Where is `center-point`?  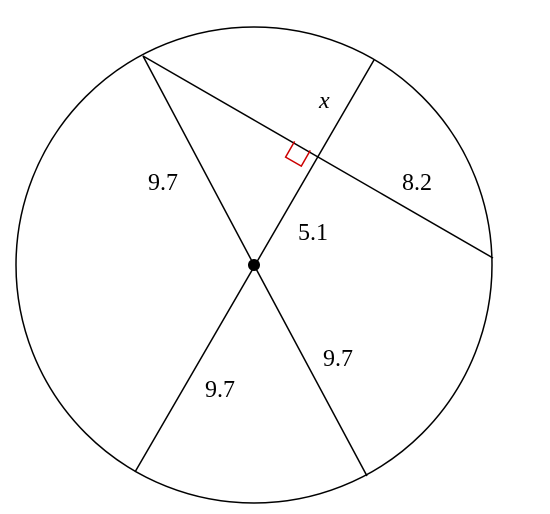 center-point is located at coordinates (254, 265).